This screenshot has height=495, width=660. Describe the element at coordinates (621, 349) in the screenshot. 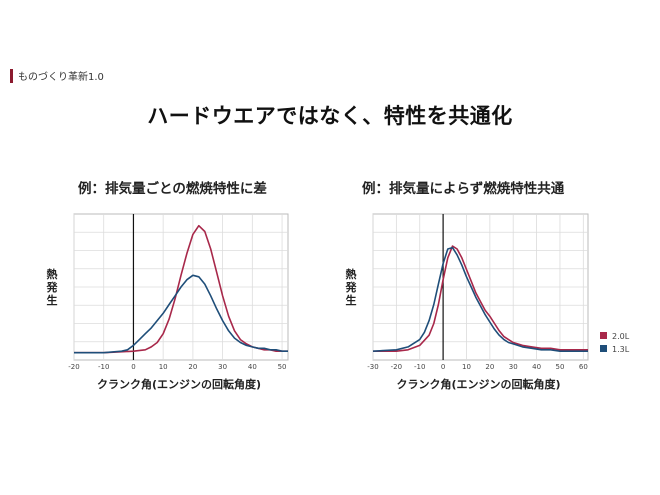

I see `legend-label-1.3L: 1.3L` at that location.